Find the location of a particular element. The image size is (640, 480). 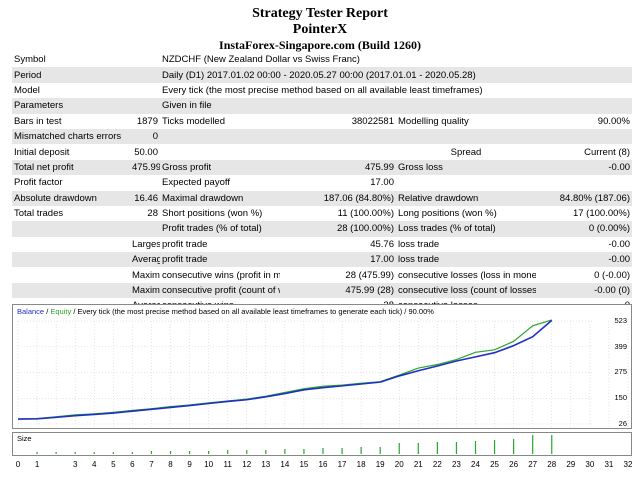

y-tick-label: 399 is located at coordinates (620, 346).